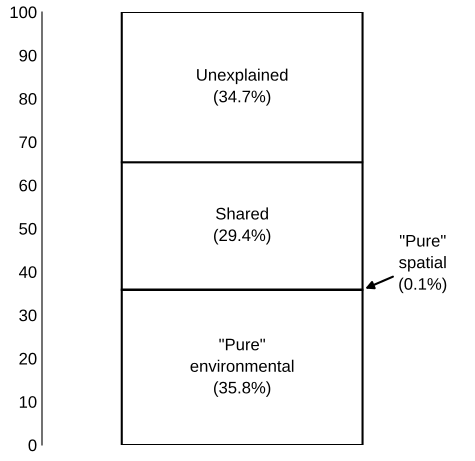  I want to click on text: "Pure" spatial, so click(422, 253).